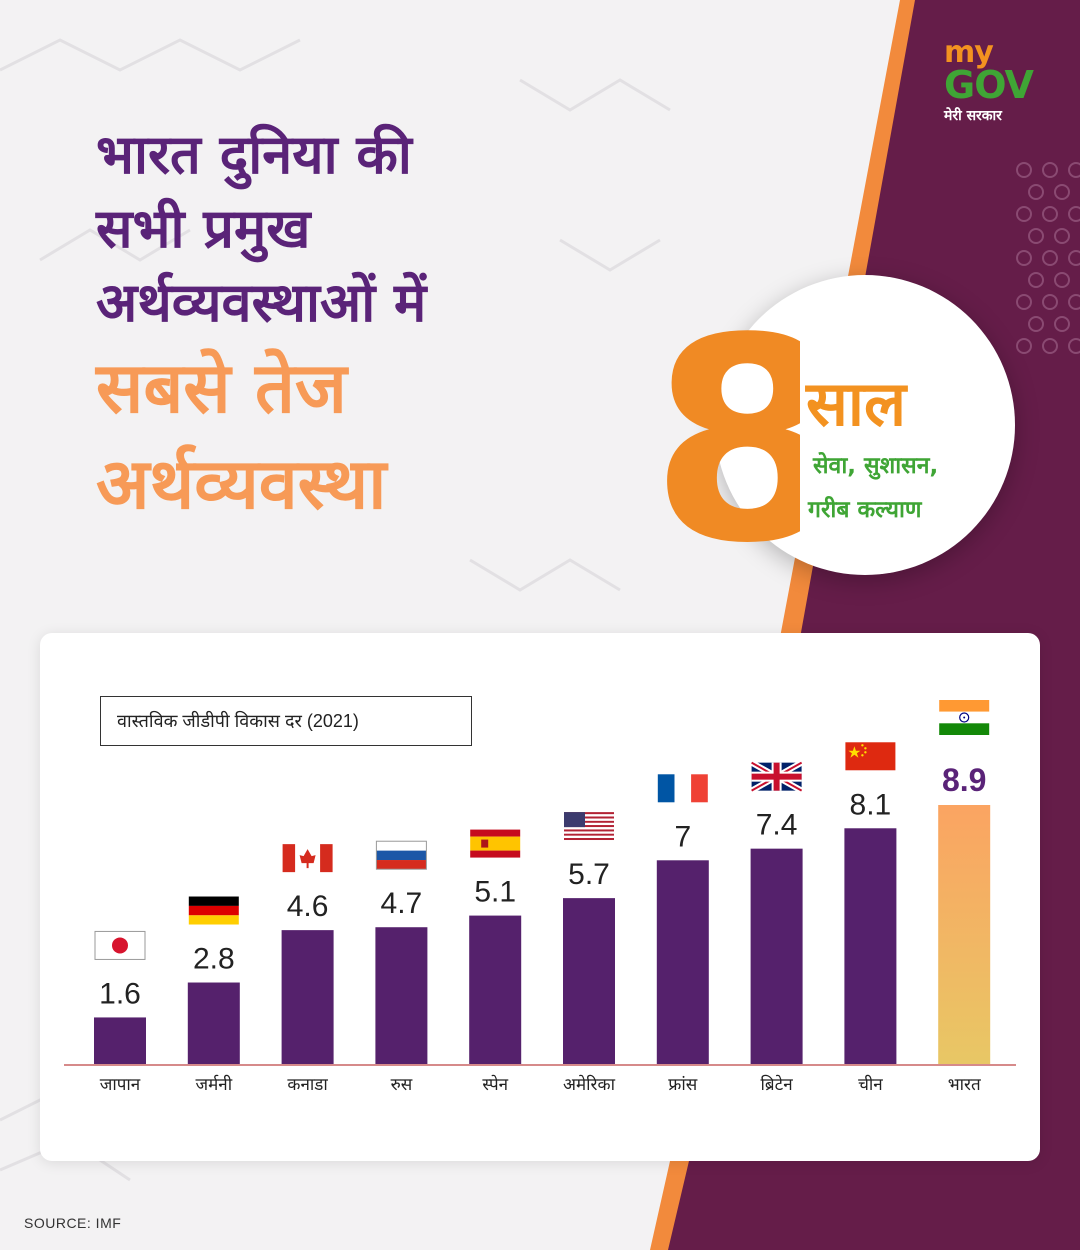 This screenshot has width=1080, height=1250. What do you see at coordinates (307, 858) in the screenshot?
I see `canada-flag-icon` at bounding box center [307, 858].